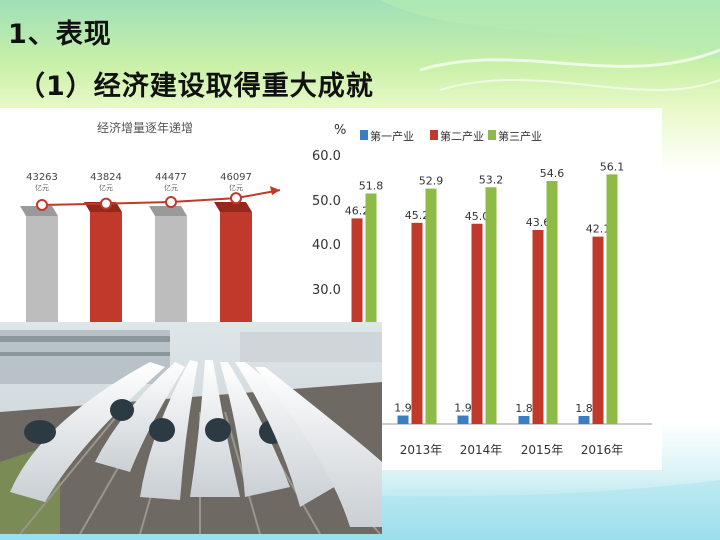 This screenshot has height=540, width=720. I want to click on legend: 第一产业 第二产业 第三产业, so click(451, 136).